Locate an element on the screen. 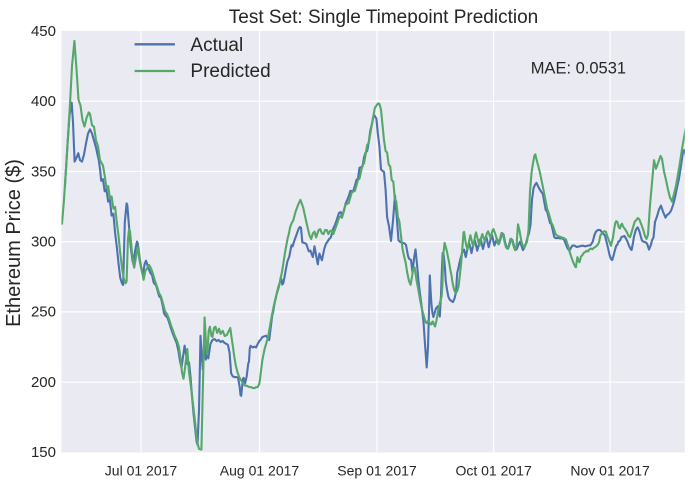  svg-text: Predicted is located at coordinates (230, 71).